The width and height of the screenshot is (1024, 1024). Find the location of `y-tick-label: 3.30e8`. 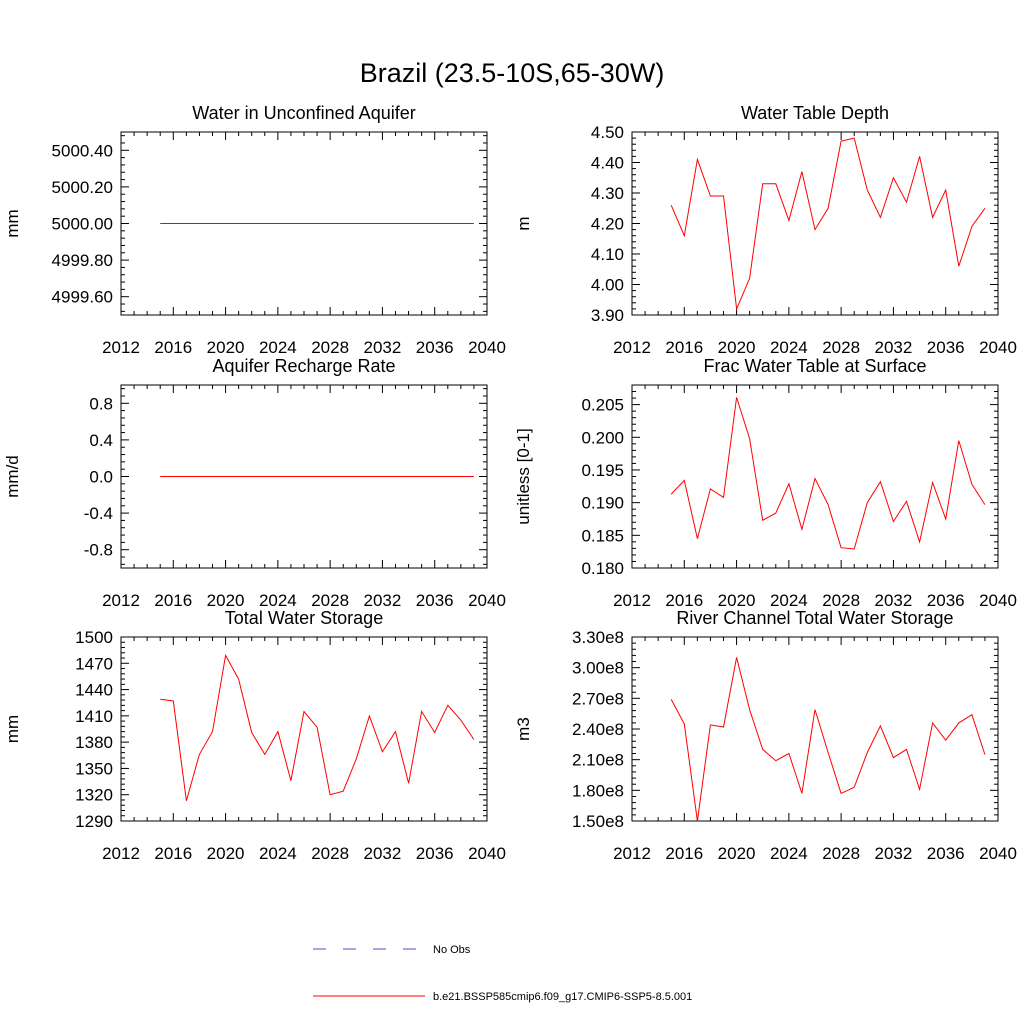

y-tick-label: 3.30e8 is located at coordinates (598, 637).